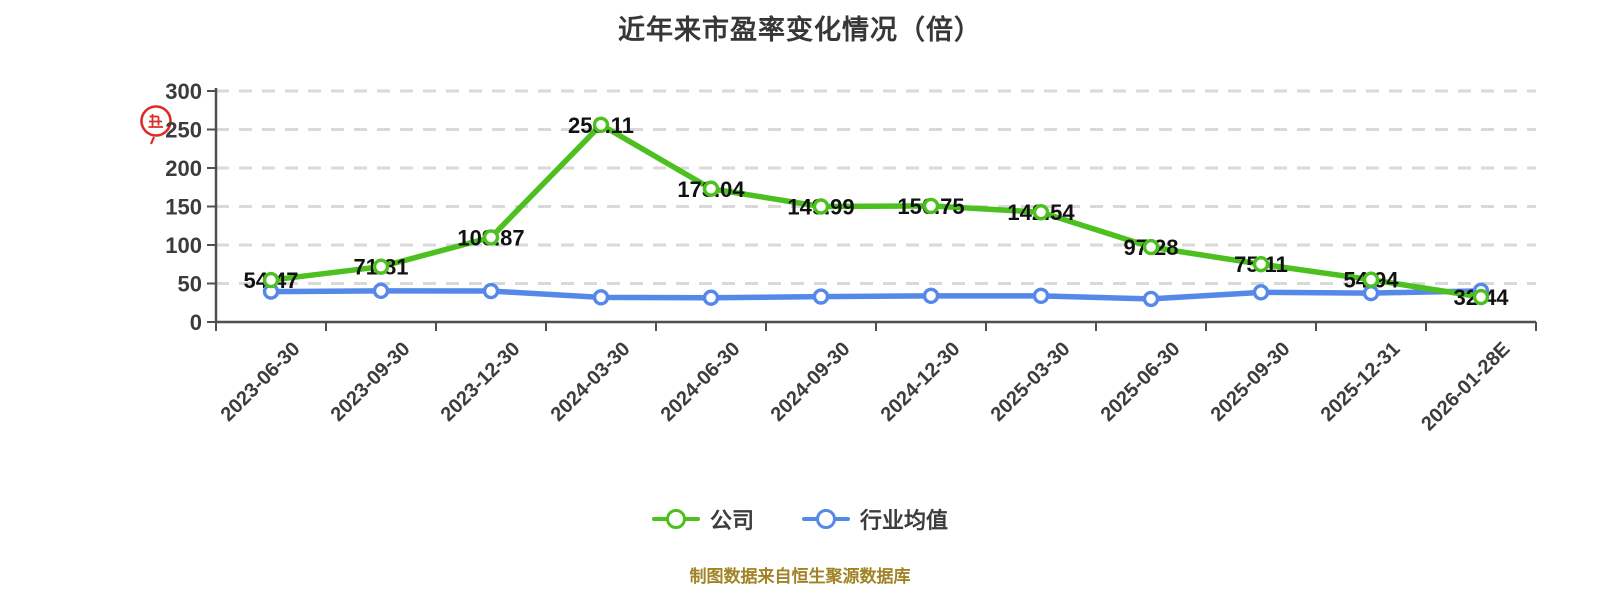 The width and height of the screenshot is (1600, 600). Describe the element at coordinates (591, 382) in the screenshot. I see `x-axis-tick-label: 2024-03-30` at that location.